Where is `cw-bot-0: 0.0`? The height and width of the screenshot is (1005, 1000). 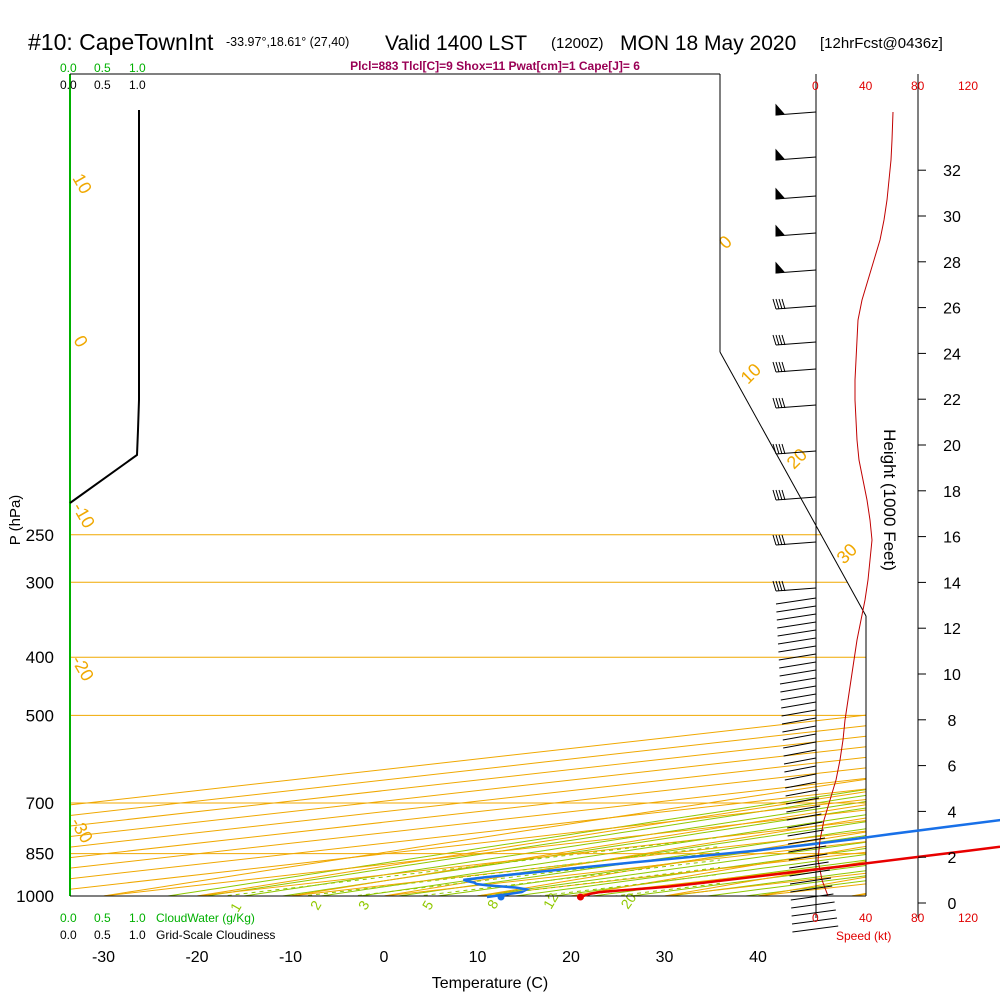
cw-bot-0: 0.0 is located at coordinates (68, 918).